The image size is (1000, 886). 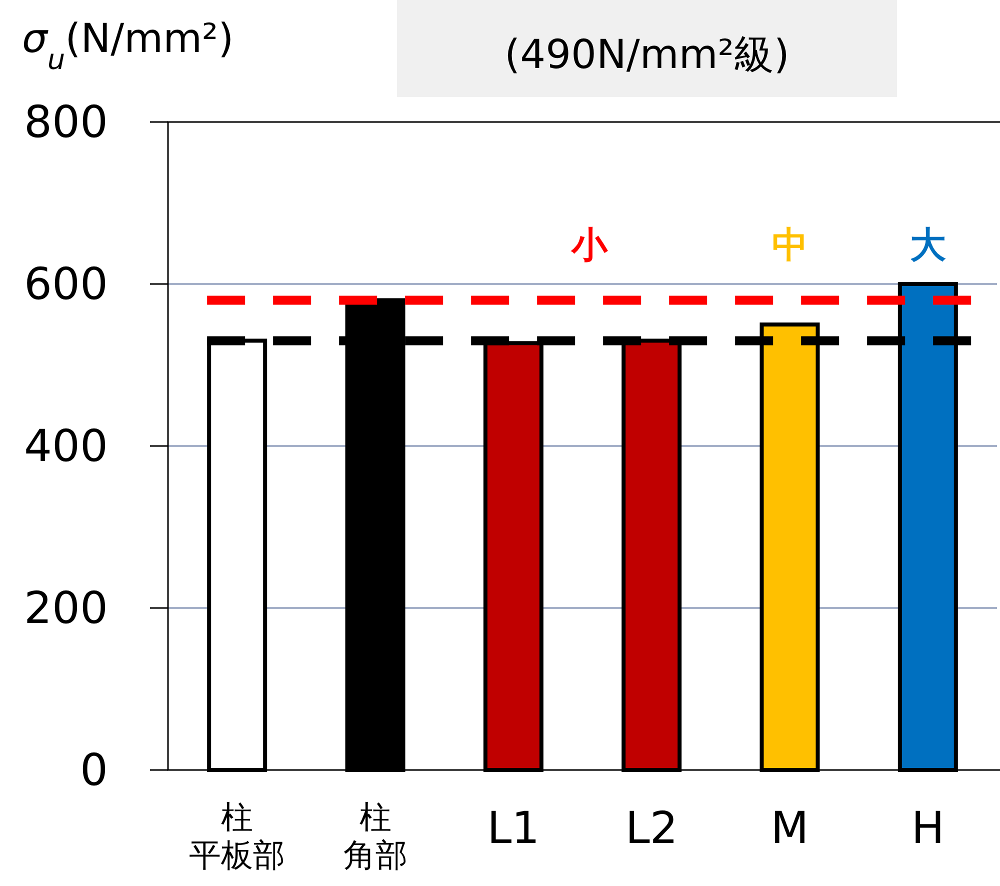 I want to click on y-tick-label: 0, so click(x=94, y=770).